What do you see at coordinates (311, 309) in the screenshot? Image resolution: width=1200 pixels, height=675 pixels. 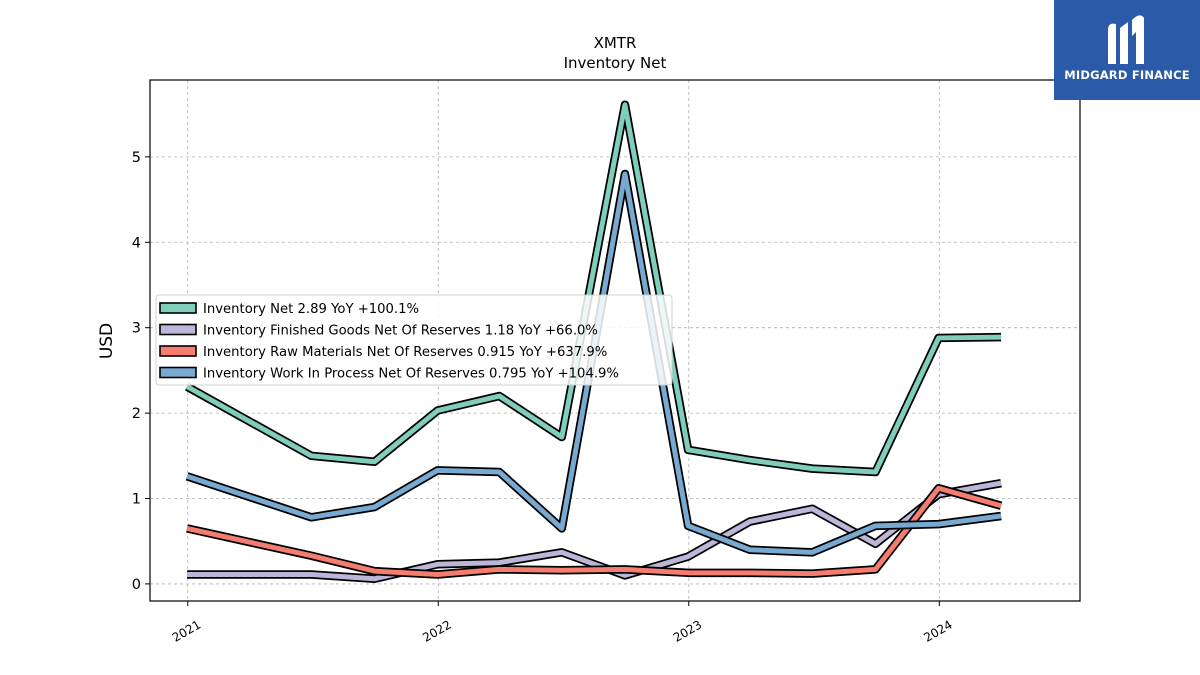 I see `legend-label-0: Inventory Net 2.89 YoY +100.1%` at bounding box center [311, 309].